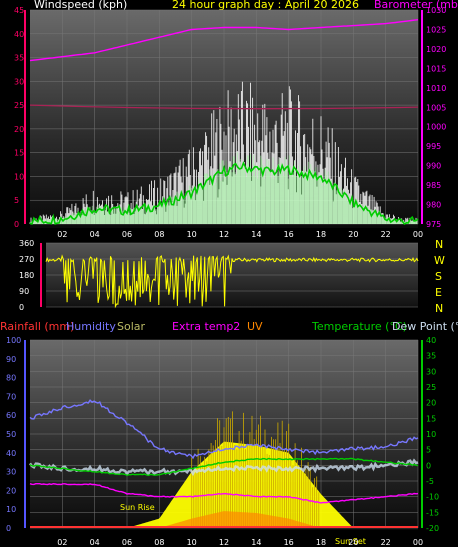 The width and height of the screenshot is (458, 547). I want to click on wind-y-tick: 20, so click(19, 129).